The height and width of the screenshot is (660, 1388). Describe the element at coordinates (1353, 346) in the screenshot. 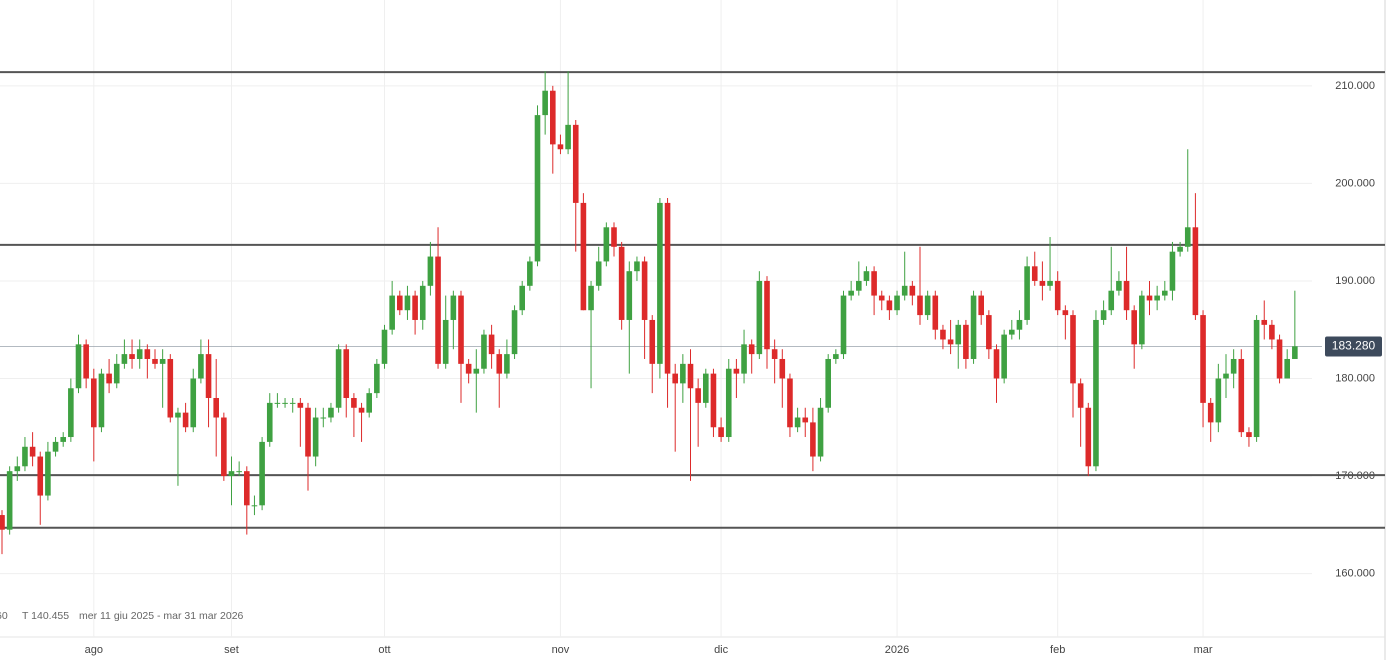

I see `price-tag` at that location.